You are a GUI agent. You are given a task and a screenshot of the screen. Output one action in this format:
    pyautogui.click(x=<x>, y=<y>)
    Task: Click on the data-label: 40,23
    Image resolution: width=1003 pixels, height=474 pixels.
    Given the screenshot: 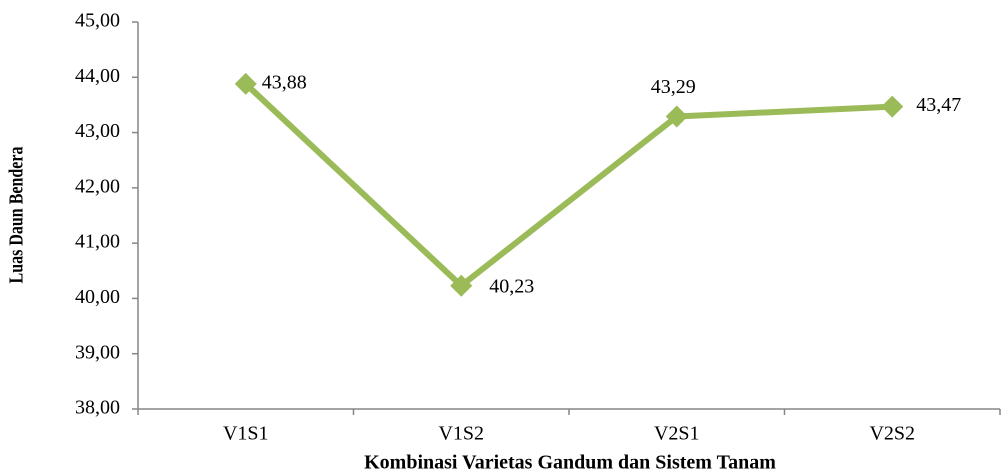 What is the action you would take?
    pyautogui.click(x=511, y=286)
    